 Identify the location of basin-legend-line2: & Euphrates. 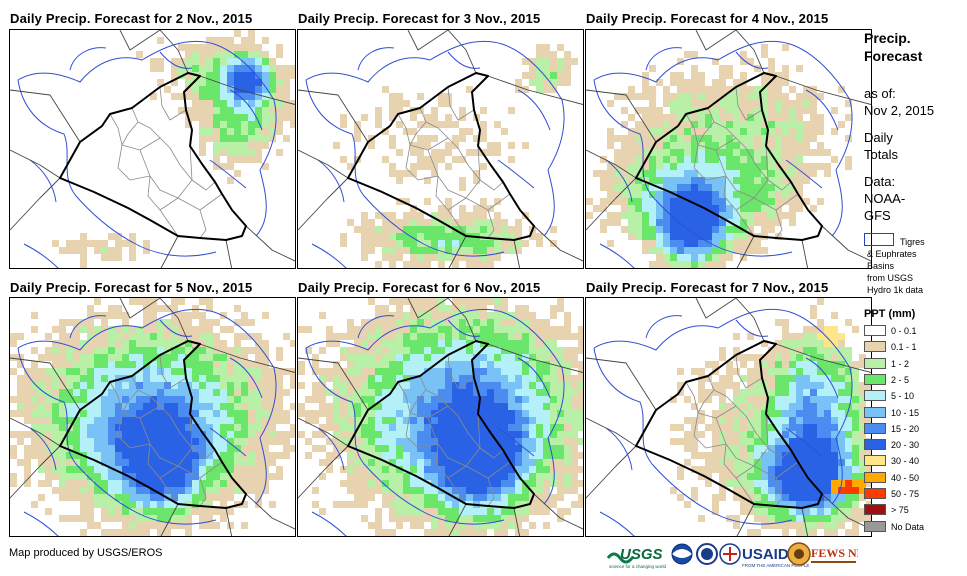
(892, 254).